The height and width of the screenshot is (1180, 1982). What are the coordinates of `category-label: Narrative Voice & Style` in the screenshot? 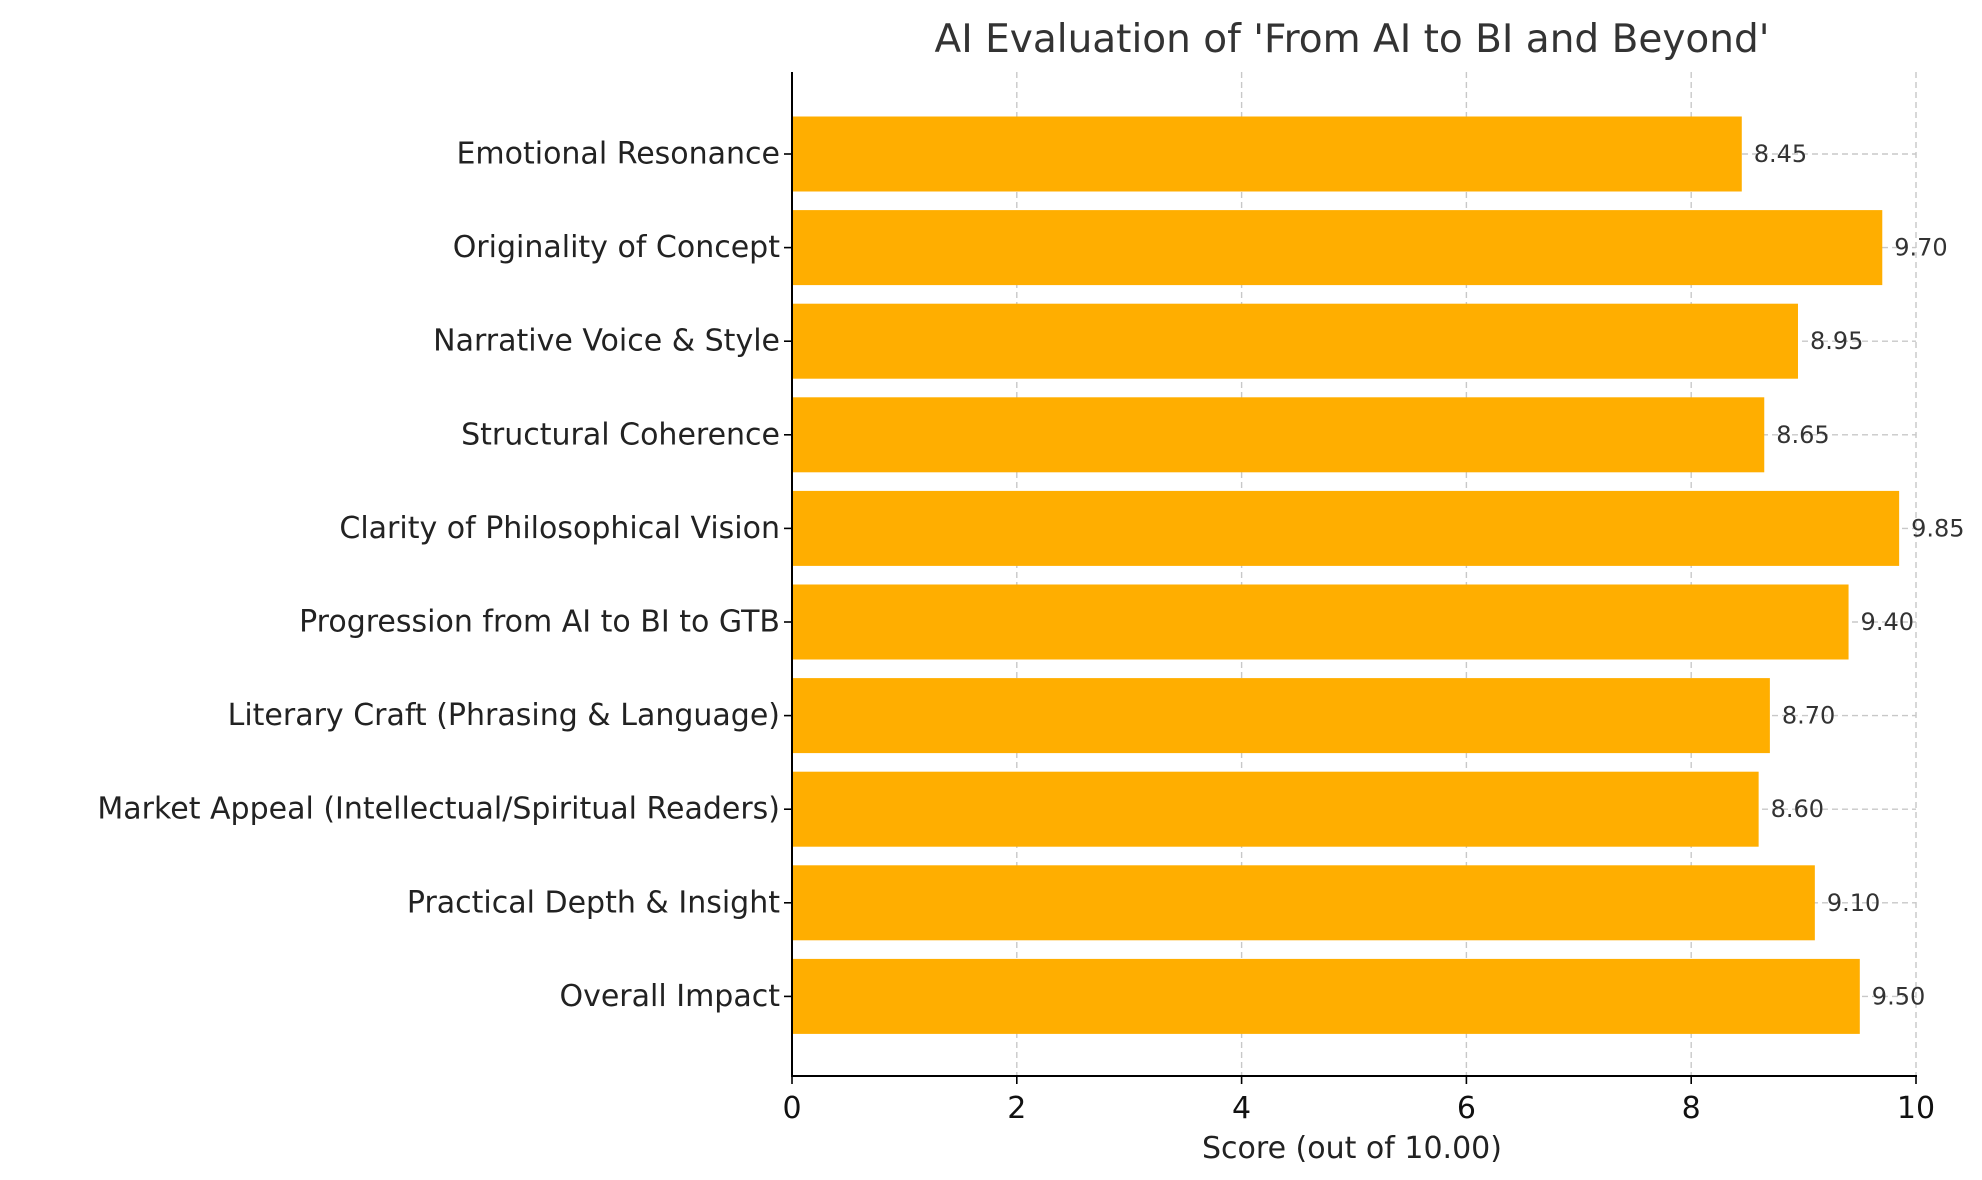 It's located at (606, 341).